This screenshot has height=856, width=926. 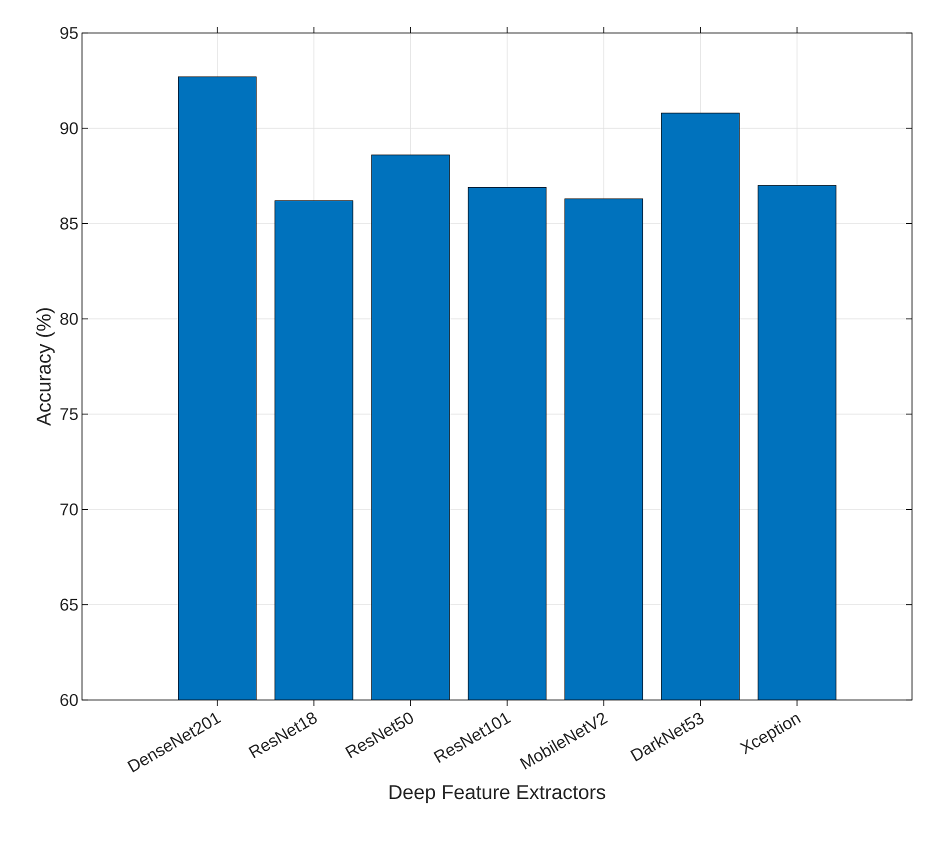 What do you see at coordinates (69, 509) in the screenshot?
I see `y-tick-label: 70` at bounding box center [69, 509].